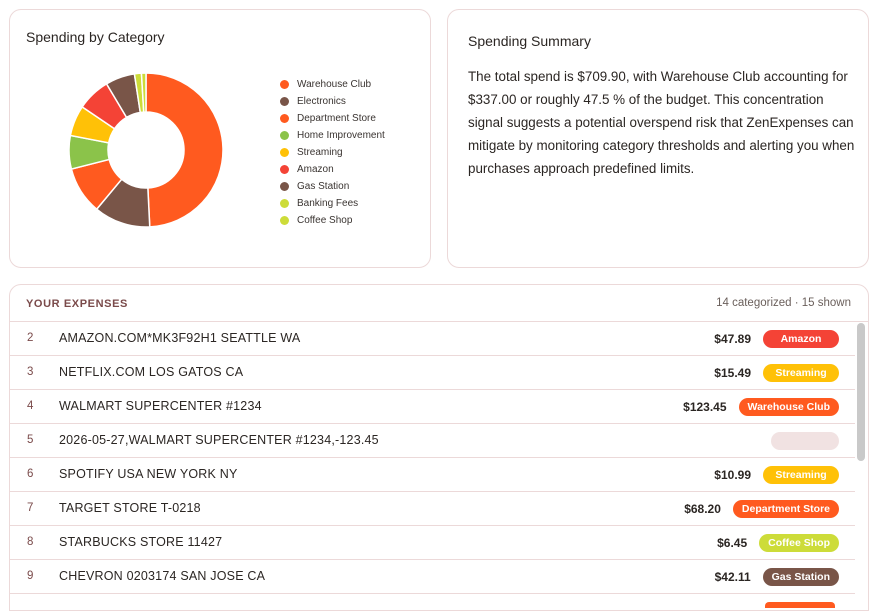 This screenshot has width=880, height=611. I want to click on donut-slice-warehouse-club, so click(184, 150).